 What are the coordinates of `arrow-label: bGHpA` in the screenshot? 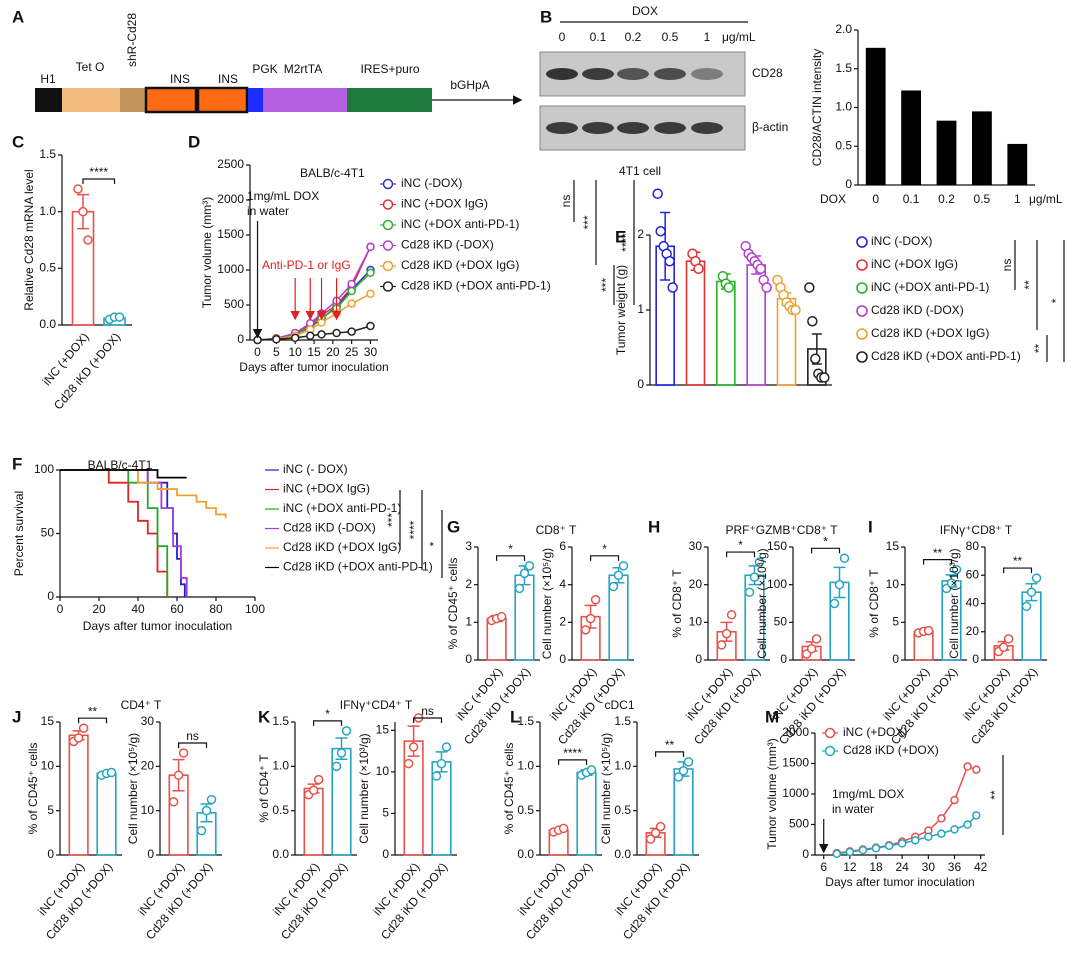 It's located at (469, 85).